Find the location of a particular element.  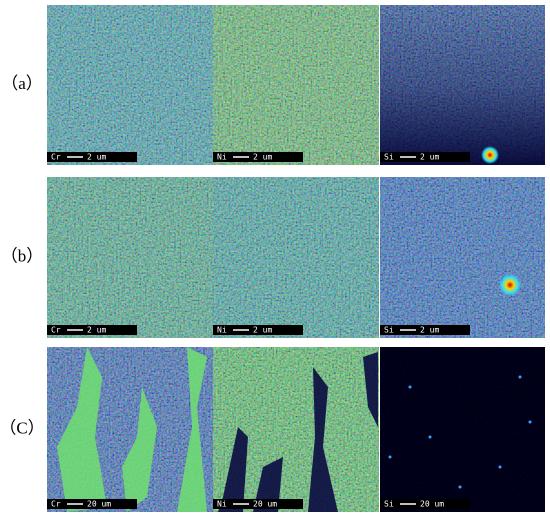

row-label: （a） is located at coordinates (22, 83).